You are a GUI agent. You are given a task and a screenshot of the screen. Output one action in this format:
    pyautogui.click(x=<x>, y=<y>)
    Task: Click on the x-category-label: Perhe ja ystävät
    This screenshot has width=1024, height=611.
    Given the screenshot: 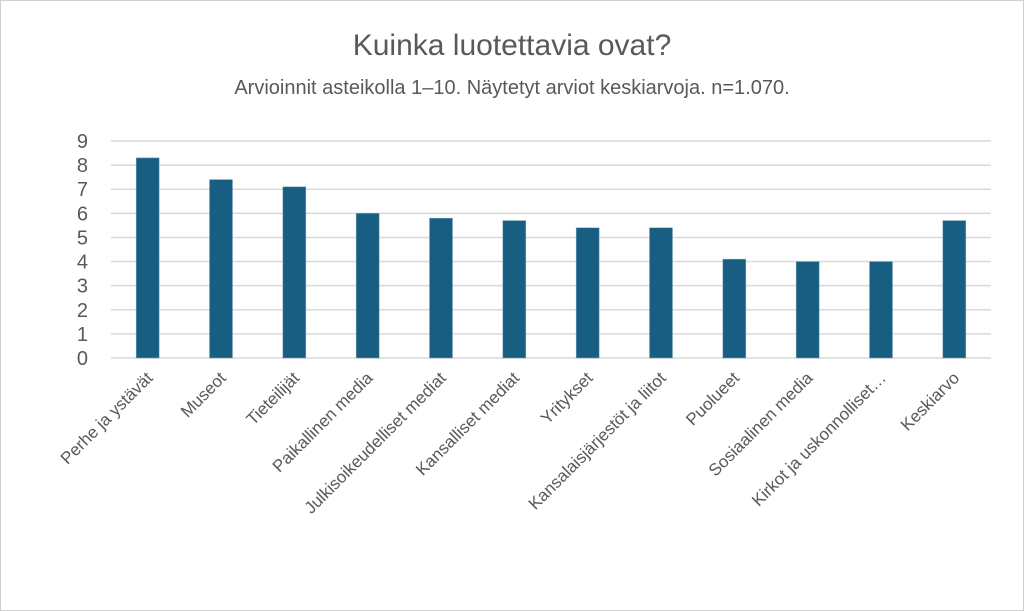 What is the action you would take?
    pyautogui.click(x=107, y=418)
    